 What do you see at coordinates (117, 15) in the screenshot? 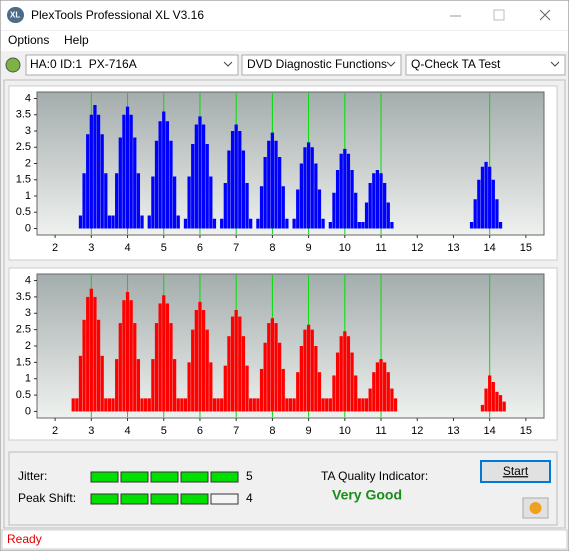
I see `window-title: PlexTools Professional XL V3.16` at bounding box center [117, 15].